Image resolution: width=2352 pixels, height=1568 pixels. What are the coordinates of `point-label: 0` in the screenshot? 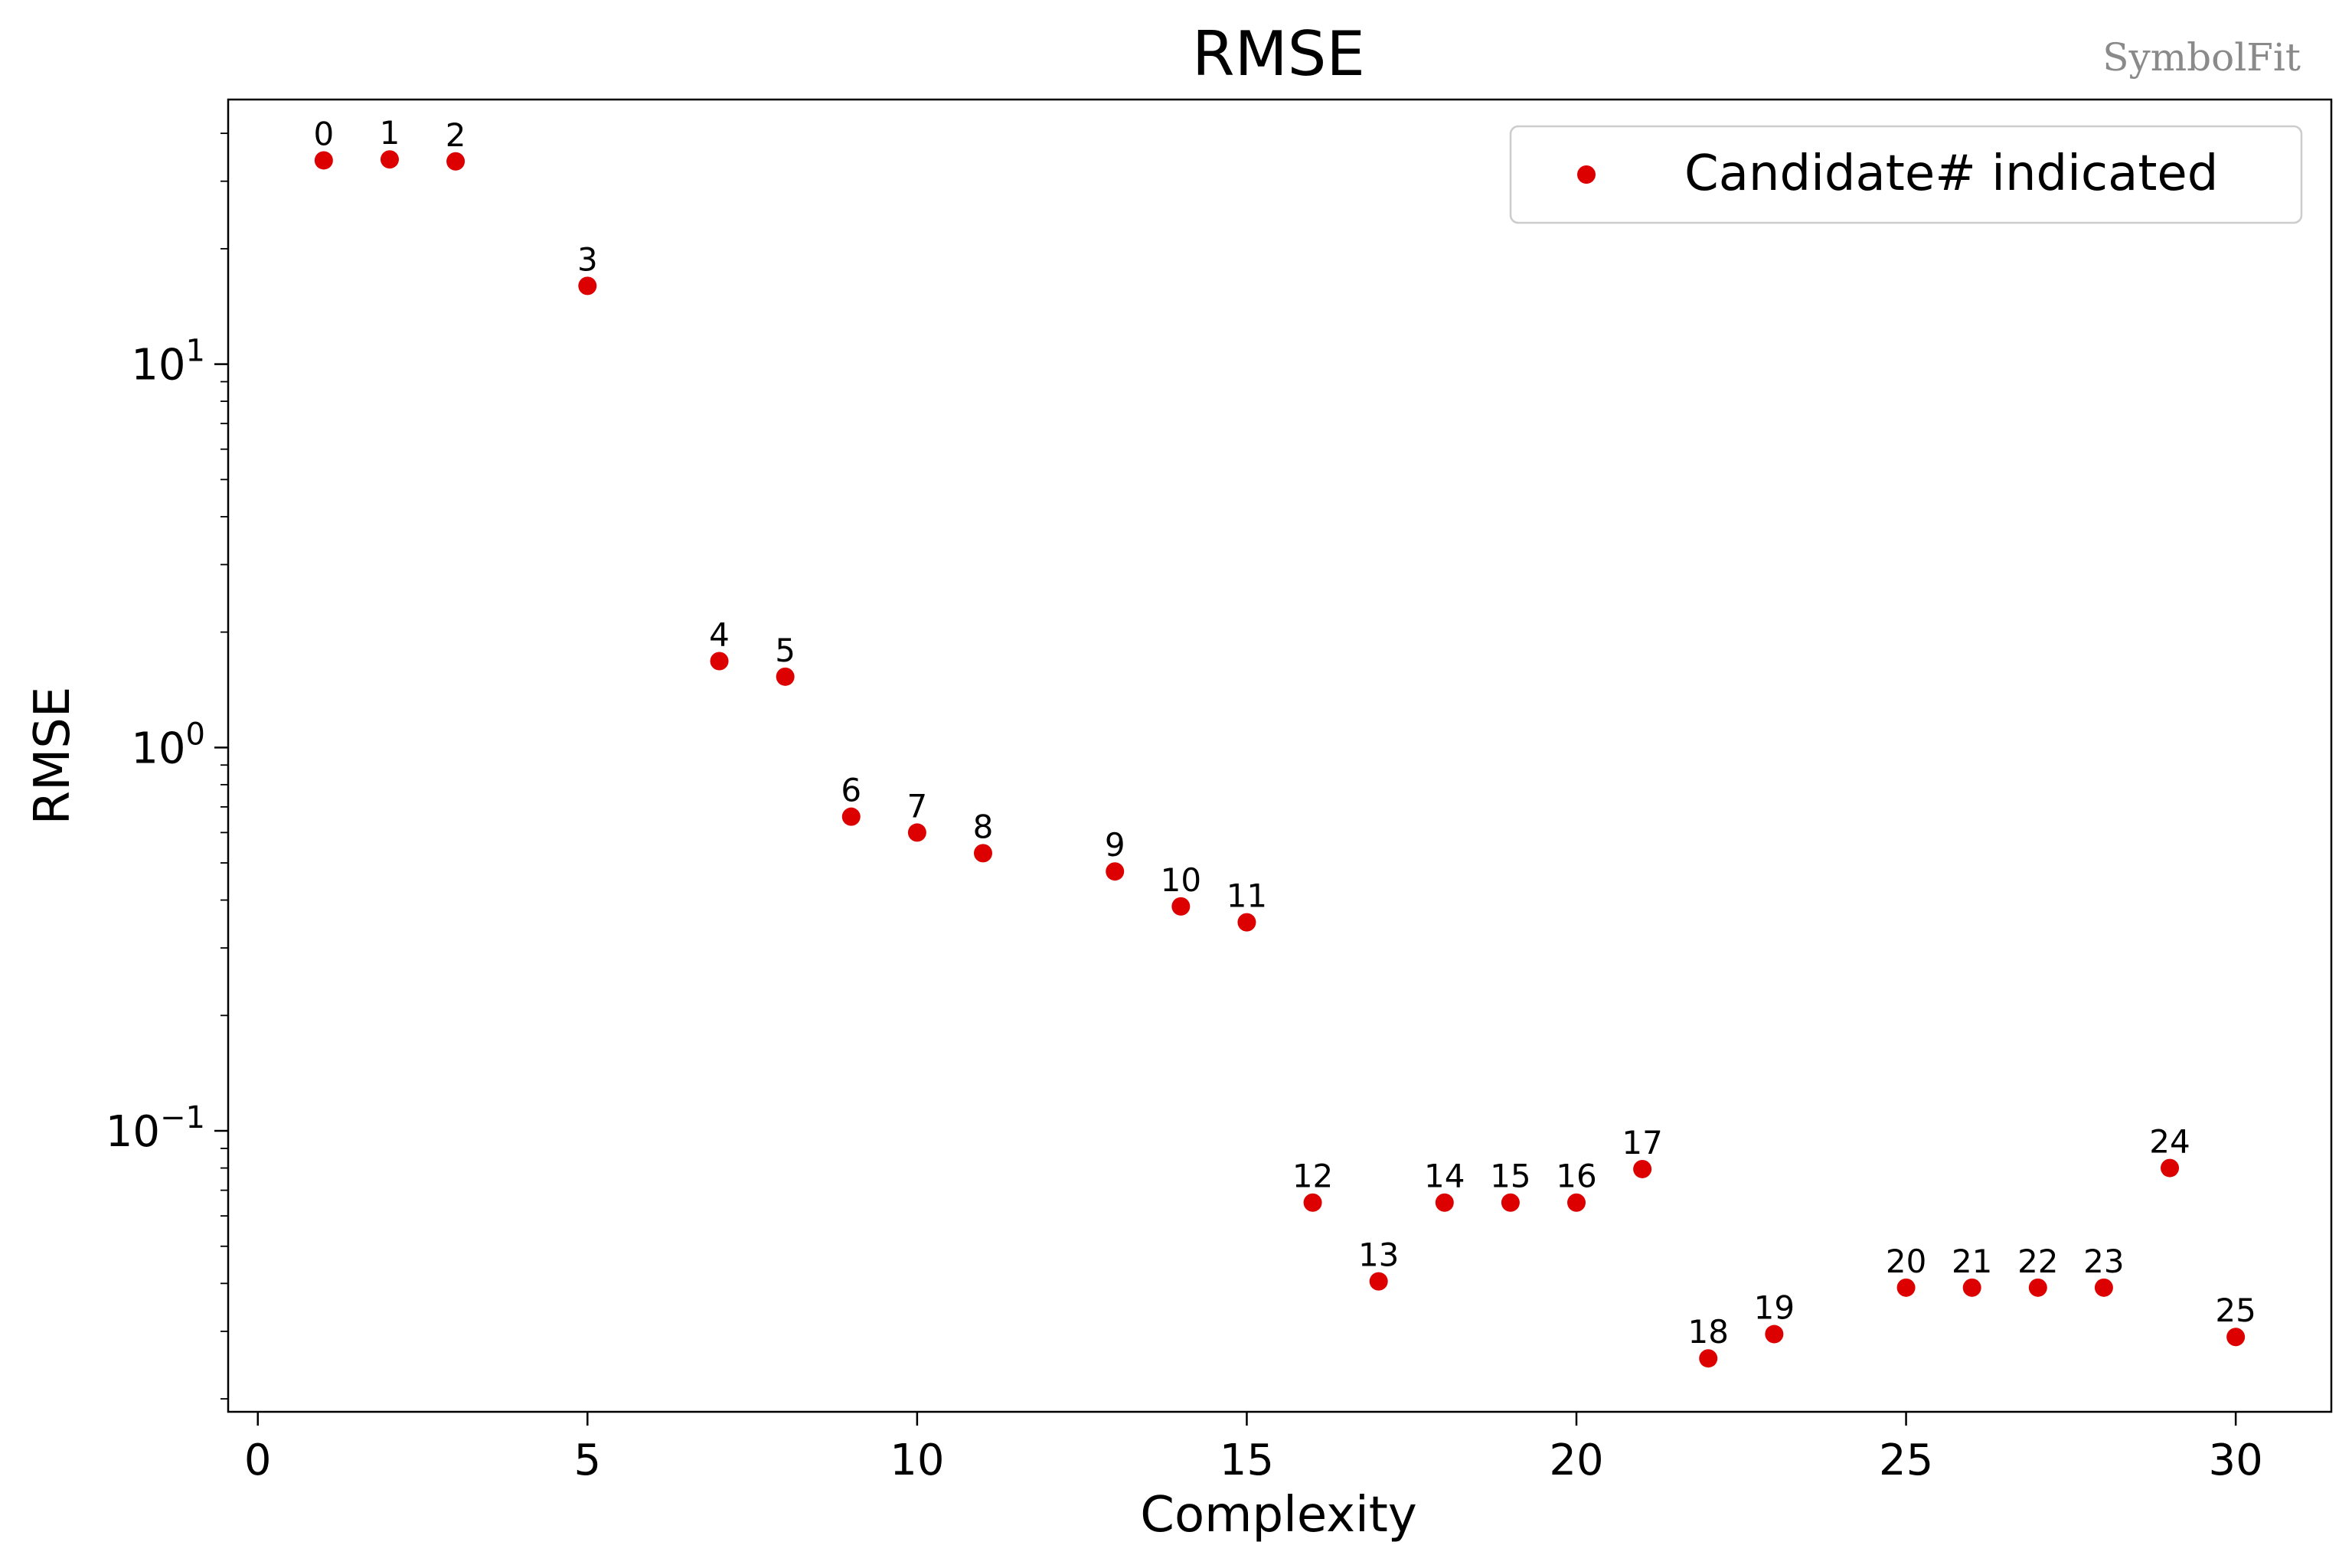 It's located at (323, 133).